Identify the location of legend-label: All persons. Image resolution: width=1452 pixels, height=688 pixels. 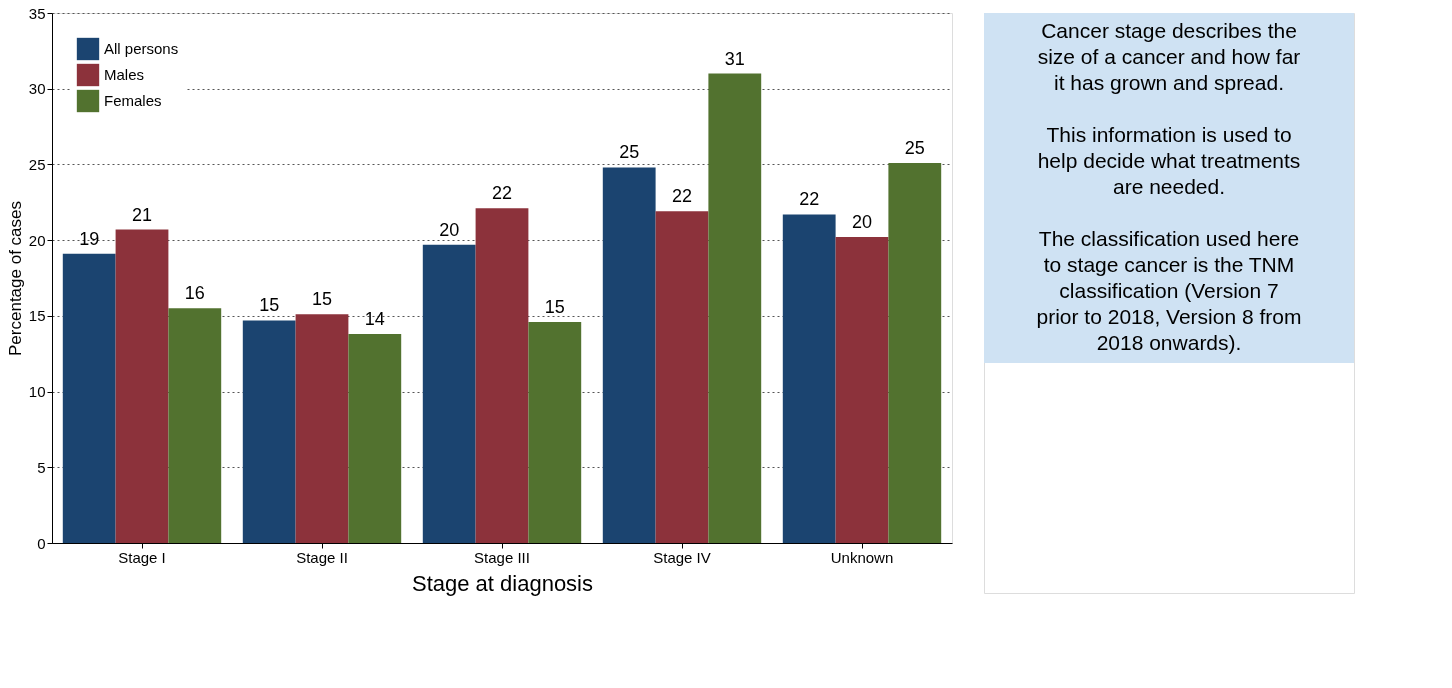
(141, 48).